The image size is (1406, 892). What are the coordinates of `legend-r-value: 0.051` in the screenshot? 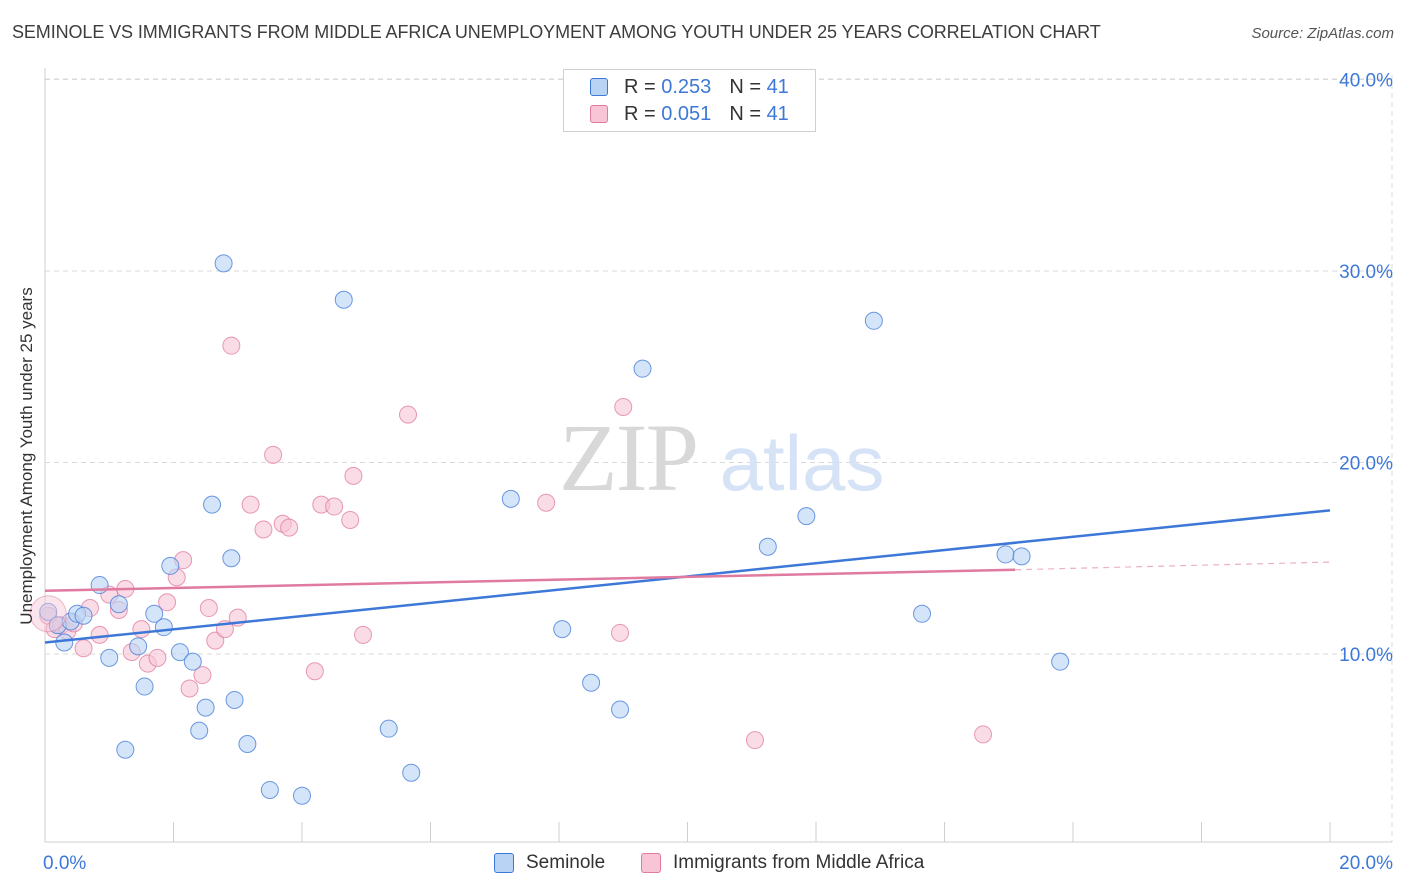 It's located at (686, 113).